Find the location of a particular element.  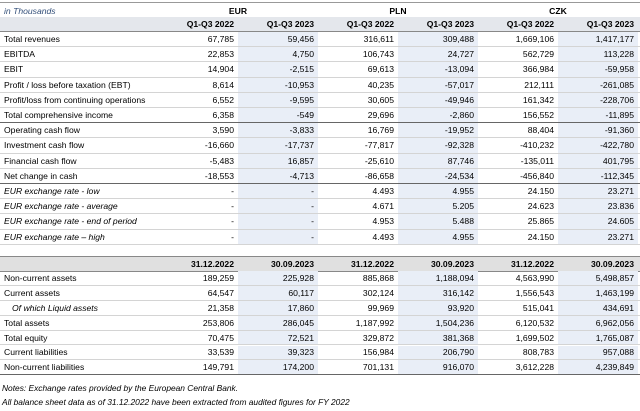

cell-value: 1,669,106 is located at coordinates (534, 39).